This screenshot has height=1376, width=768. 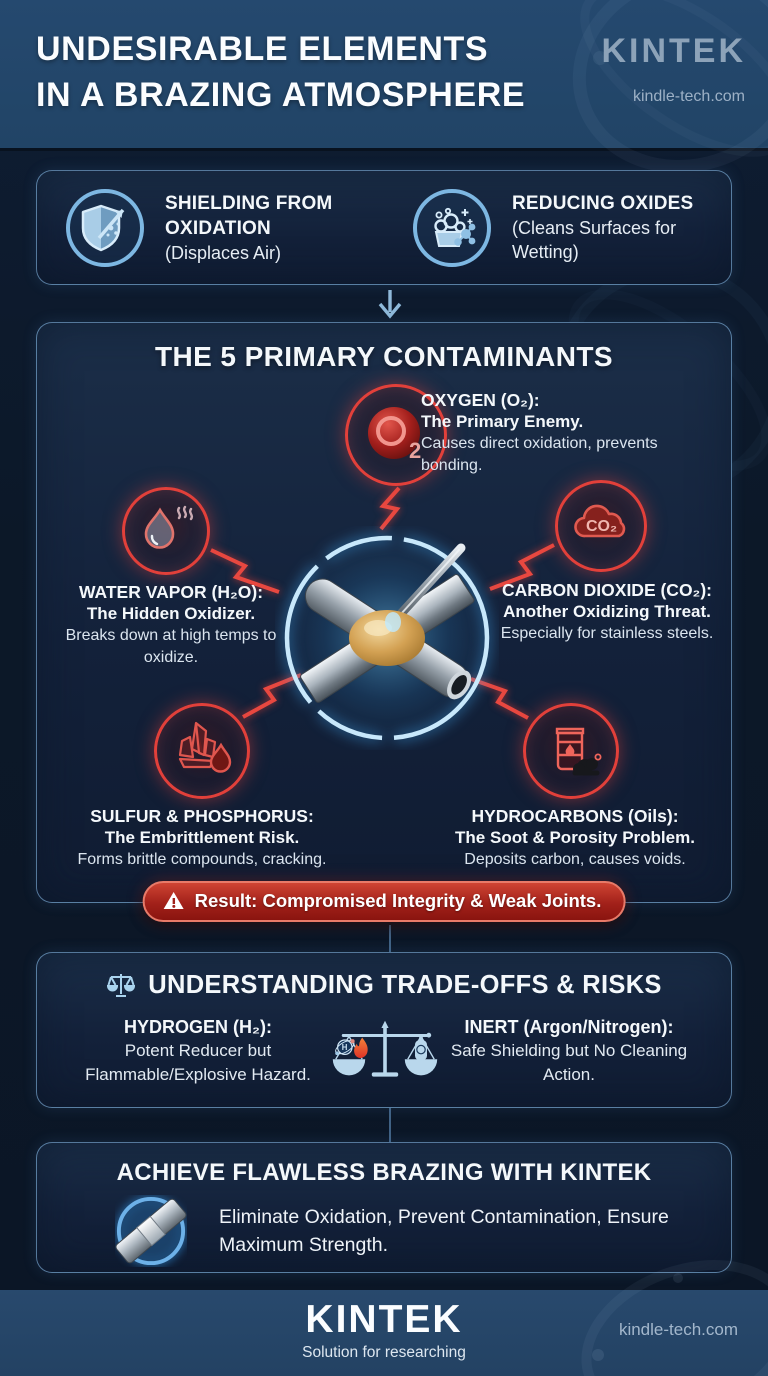 What do you see at coordinates (166, 531) in the screenshot?
I see `water-vapor-icon` at bounding box center [166, 531].